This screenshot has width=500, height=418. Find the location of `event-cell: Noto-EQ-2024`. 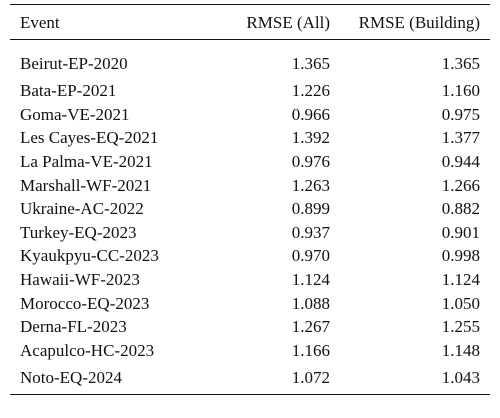

event-cell: Noto-EQ-2024 is located at coordinates (71, 377).